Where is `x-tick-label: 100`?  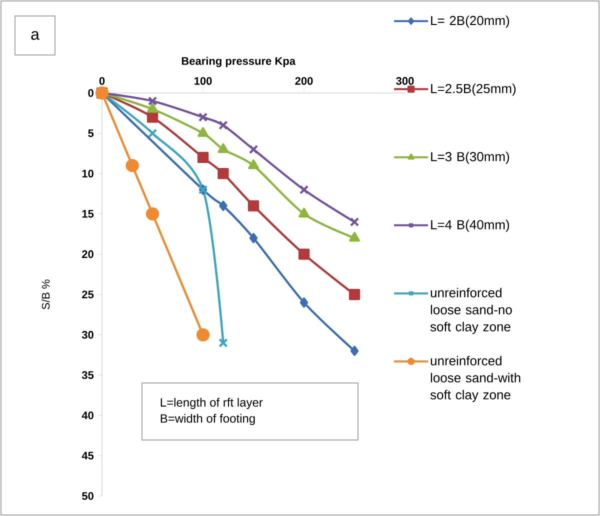
x-tick-label: 100 is located at coordinates (203, 81).